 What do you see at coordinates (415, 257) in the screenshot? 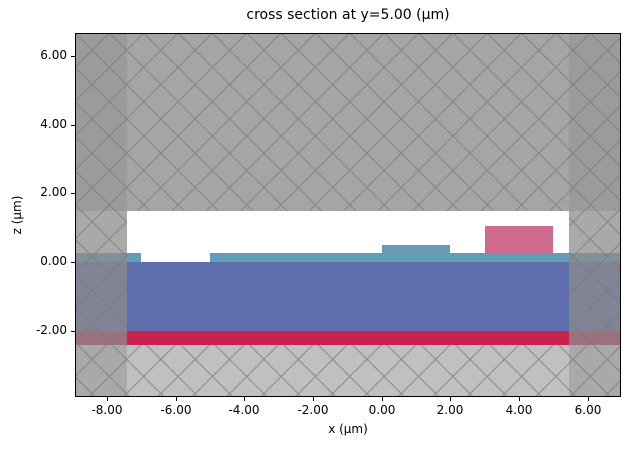
I see `slab-right` at bounding box center [415, 257].